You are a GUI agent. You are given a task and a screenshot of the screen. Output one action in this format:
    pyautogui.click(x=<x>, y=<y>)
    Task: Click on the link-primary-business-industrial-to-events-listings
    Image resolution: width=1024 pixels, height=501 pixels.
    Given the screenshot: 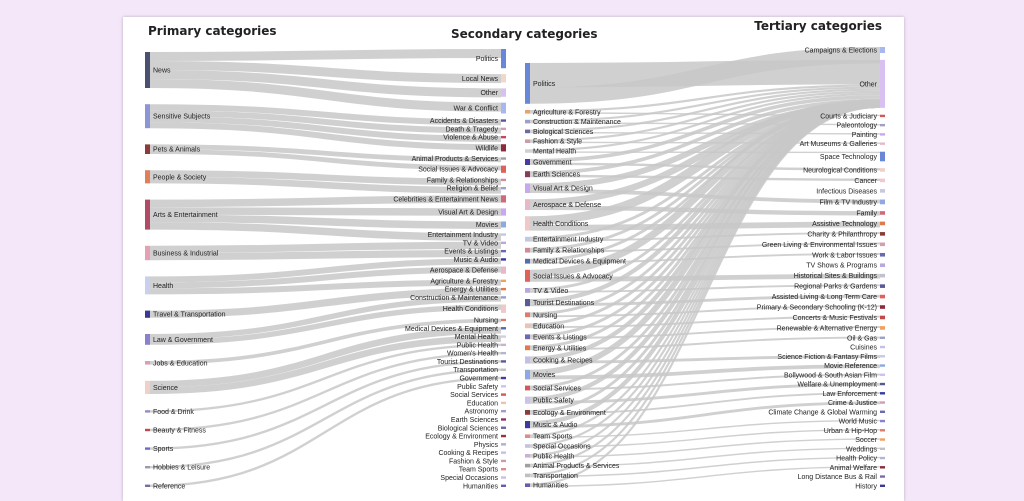 What is the action you would take?
    pyautogui.click(x=325, y=255)
    